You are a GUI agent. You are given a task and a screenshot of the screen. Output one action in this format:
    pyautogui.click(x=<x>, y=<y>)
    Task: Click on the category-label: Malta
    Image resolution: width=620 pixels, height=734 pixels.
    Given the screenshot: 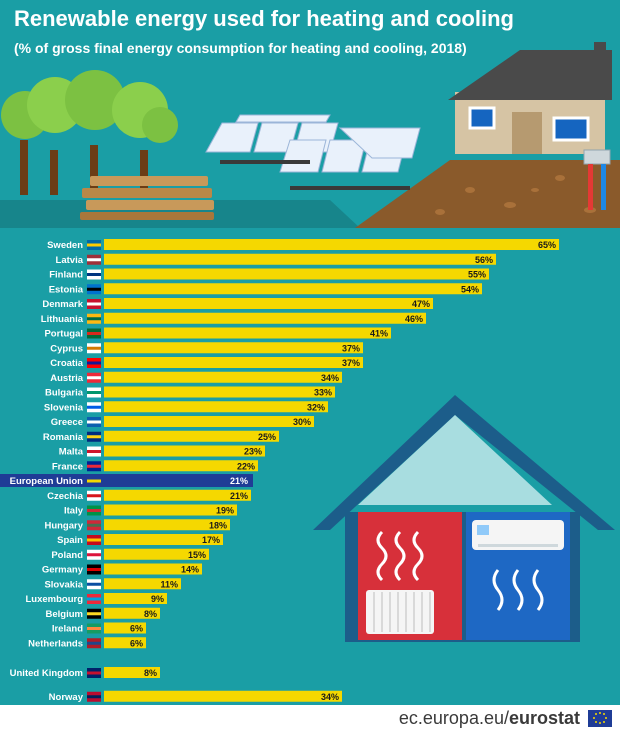 What is the action you would take?
    pyautogui.click(x=71, y=452)
    